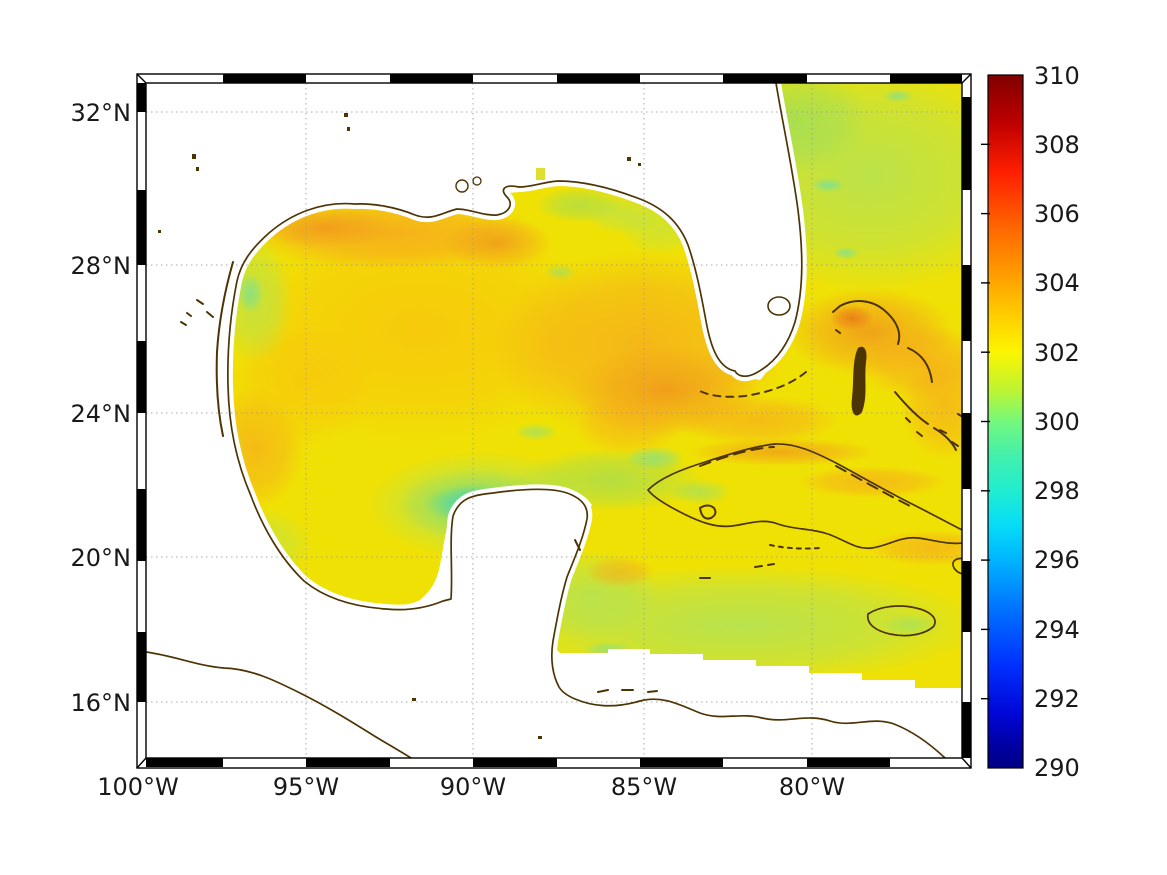  What do you see at coordinates (540, 174) in the screenshot?
I see `mobile-bay-cell` at bounding box center [540, 174].